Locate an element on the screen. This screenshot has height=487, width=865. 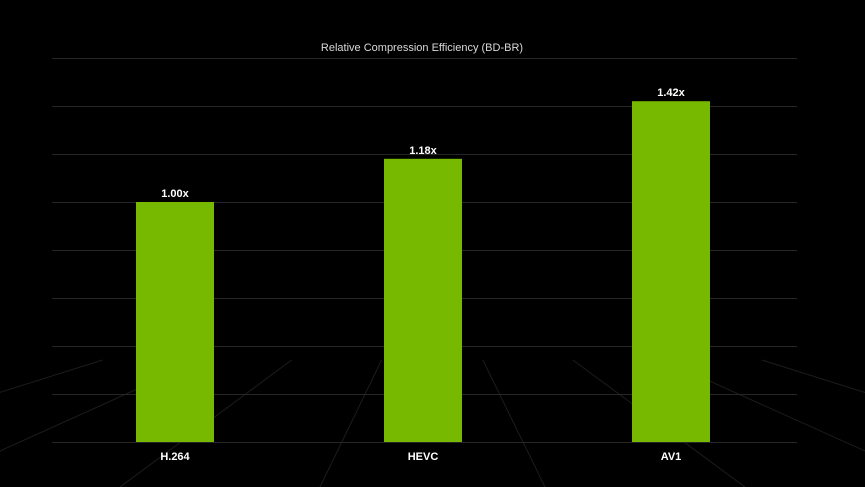
bar-value-label: 1.00x is located at coordinates (175, 194).